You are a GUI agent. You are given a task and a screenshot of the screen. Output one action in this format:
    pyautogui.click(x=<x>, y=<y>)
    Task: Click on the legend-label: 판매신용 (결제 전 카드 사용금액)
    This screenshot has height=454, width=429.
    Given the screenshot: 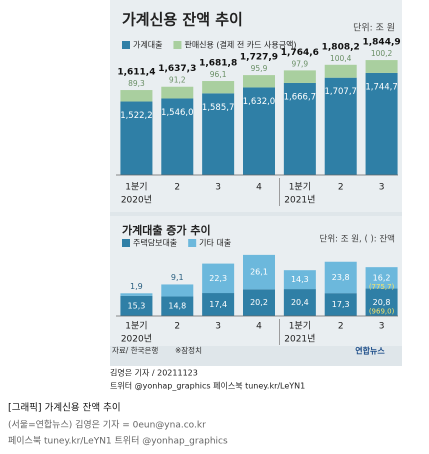 What is the action you would take?
    pyautogui.click(x=240, y=45)
    